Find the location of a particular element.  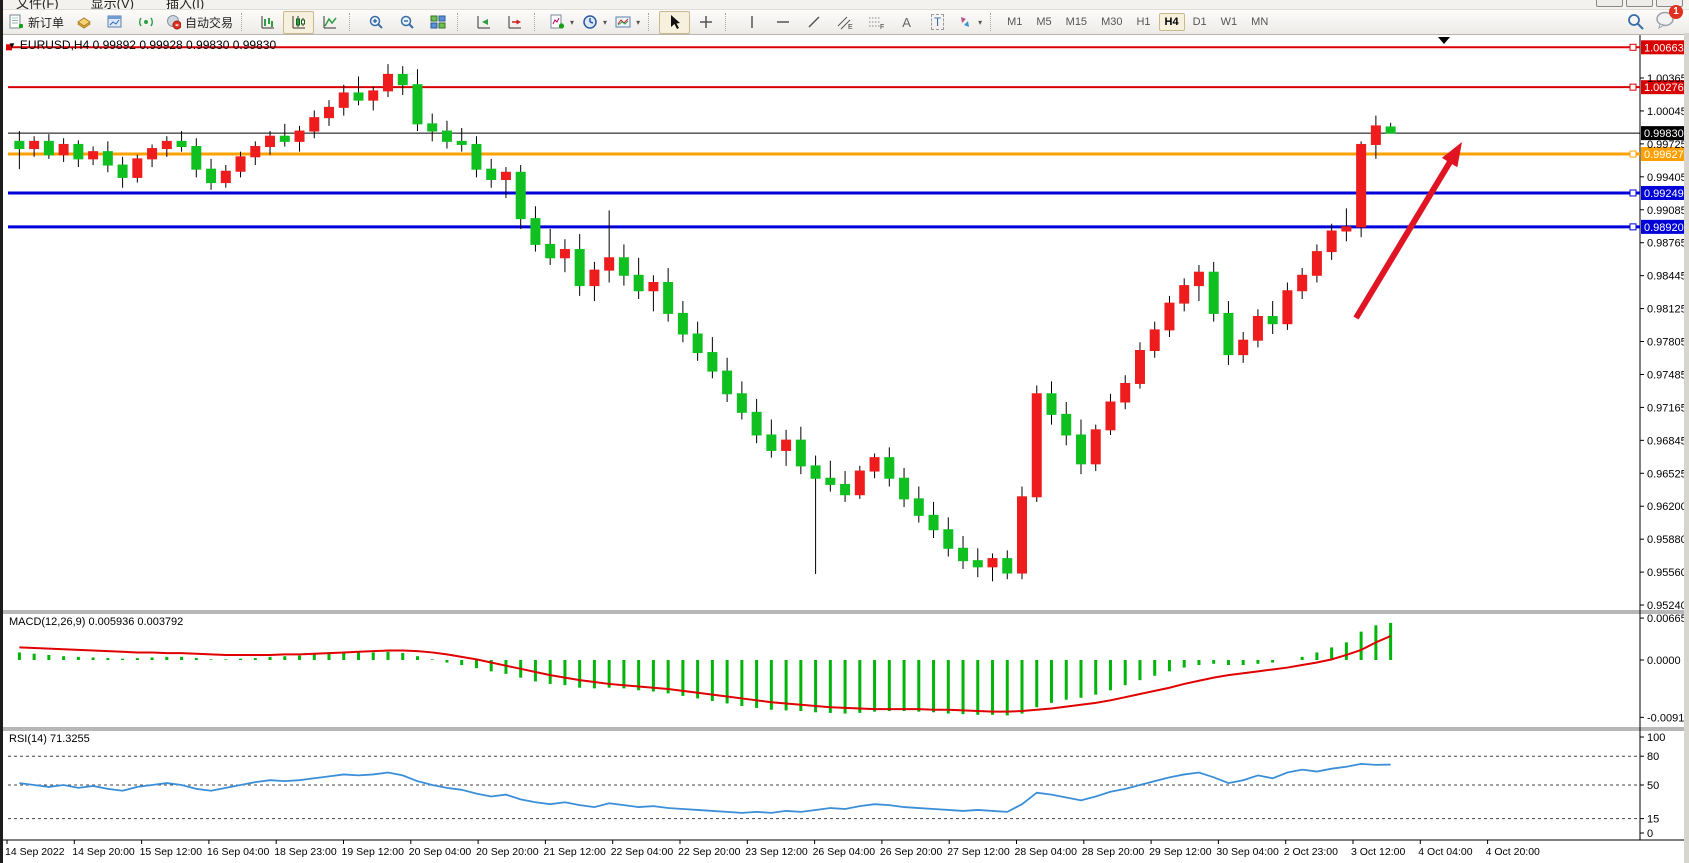

market-watch-button is located at coordinates (83, 22).